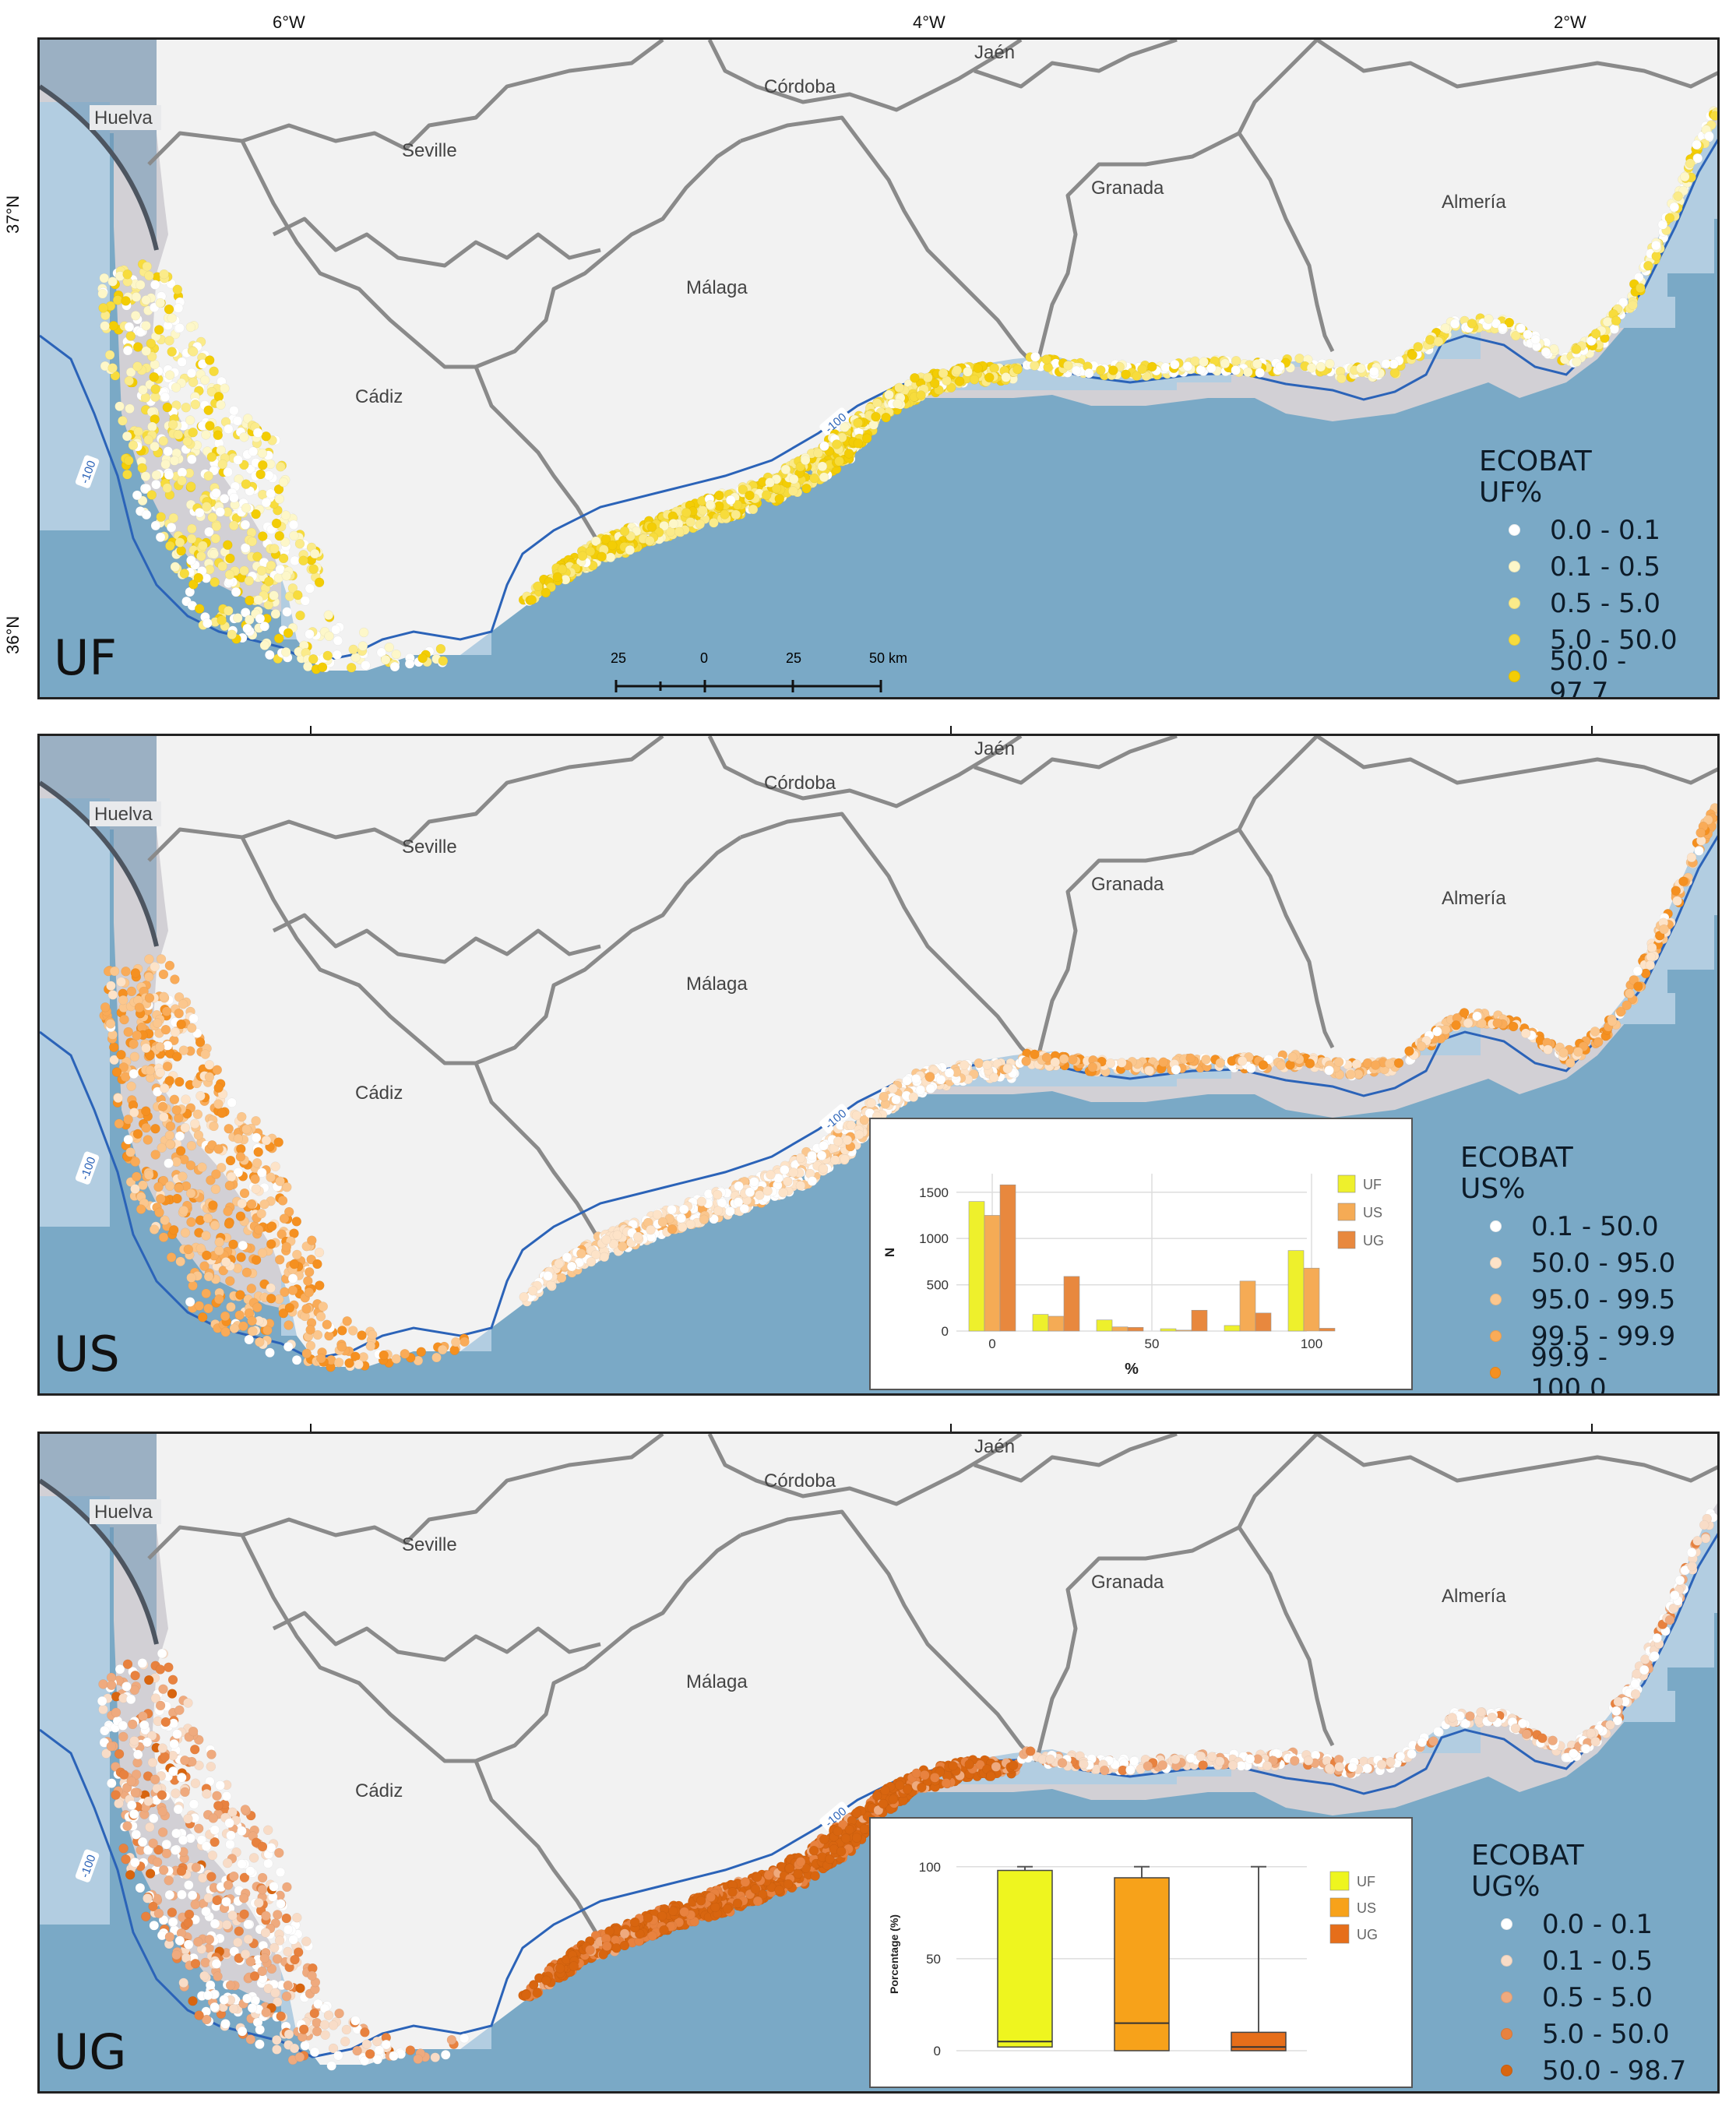 Image resolution: width=1736 pixels, height=2113 pixels. Describe the element at coordinates (992, 1274) in the screenshot. I see `histogram-bar` at that location.